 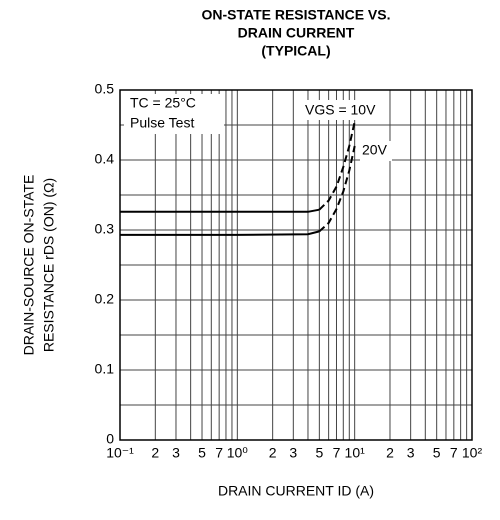 What do you see at coordinates (105, 229) in the screenshot?
I see `y-tick-label: 0.3` at bounding box center [105, 229].